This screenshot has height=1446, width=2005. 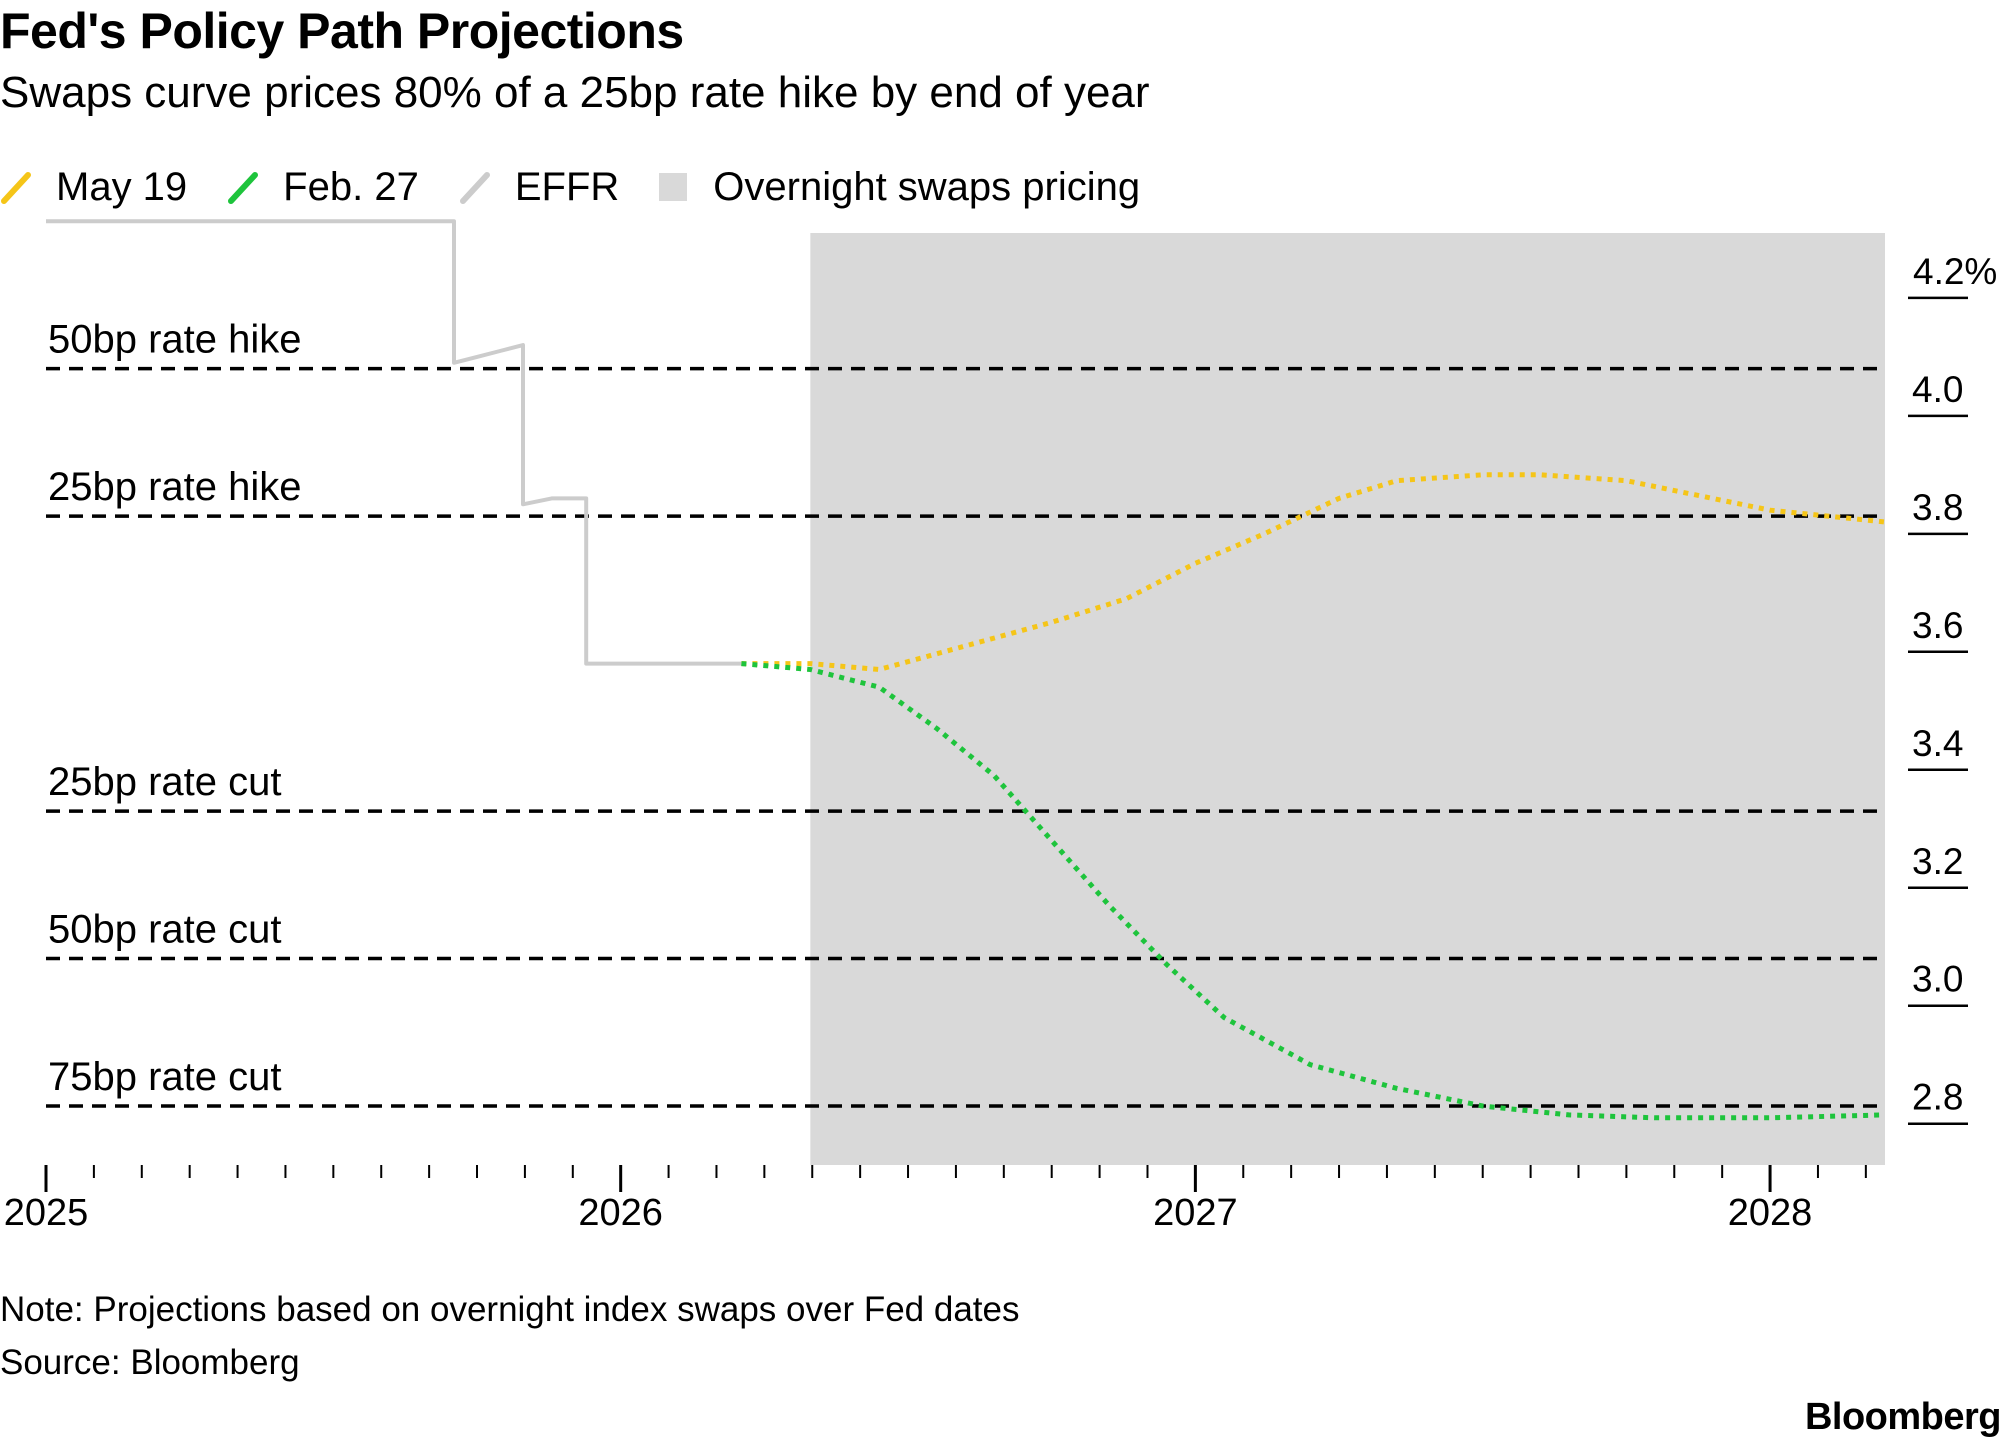 What do you see at coordinates (1937, 1097) in the screenshot?
I see `y-tick-label-7: 2.8` at bounding box center [1937, 1097].